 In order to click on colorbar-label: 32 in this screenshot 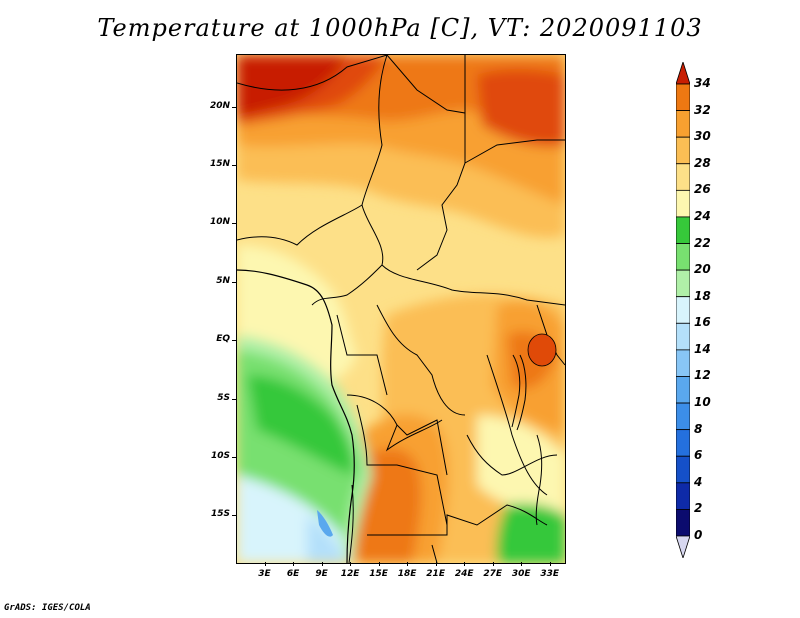, I will do `click(702, 109)`.